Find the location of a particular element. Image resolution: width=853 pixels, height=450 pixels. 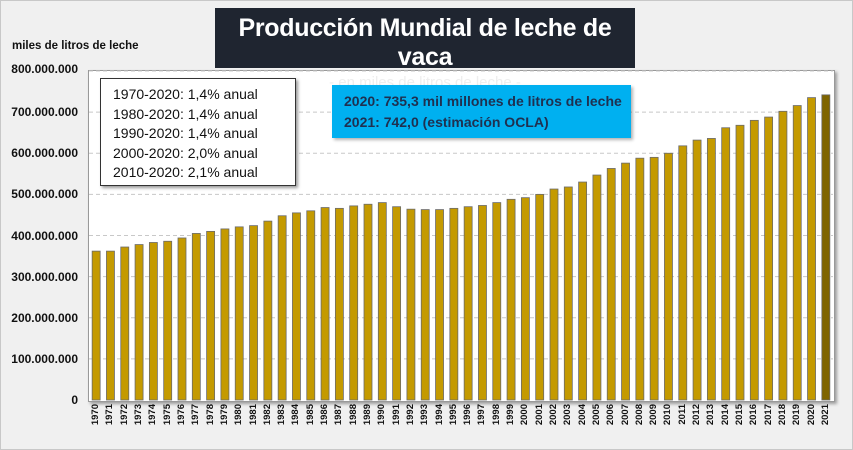

y-axis-label: miles de litros de leche is located at coordinates (75, 46).